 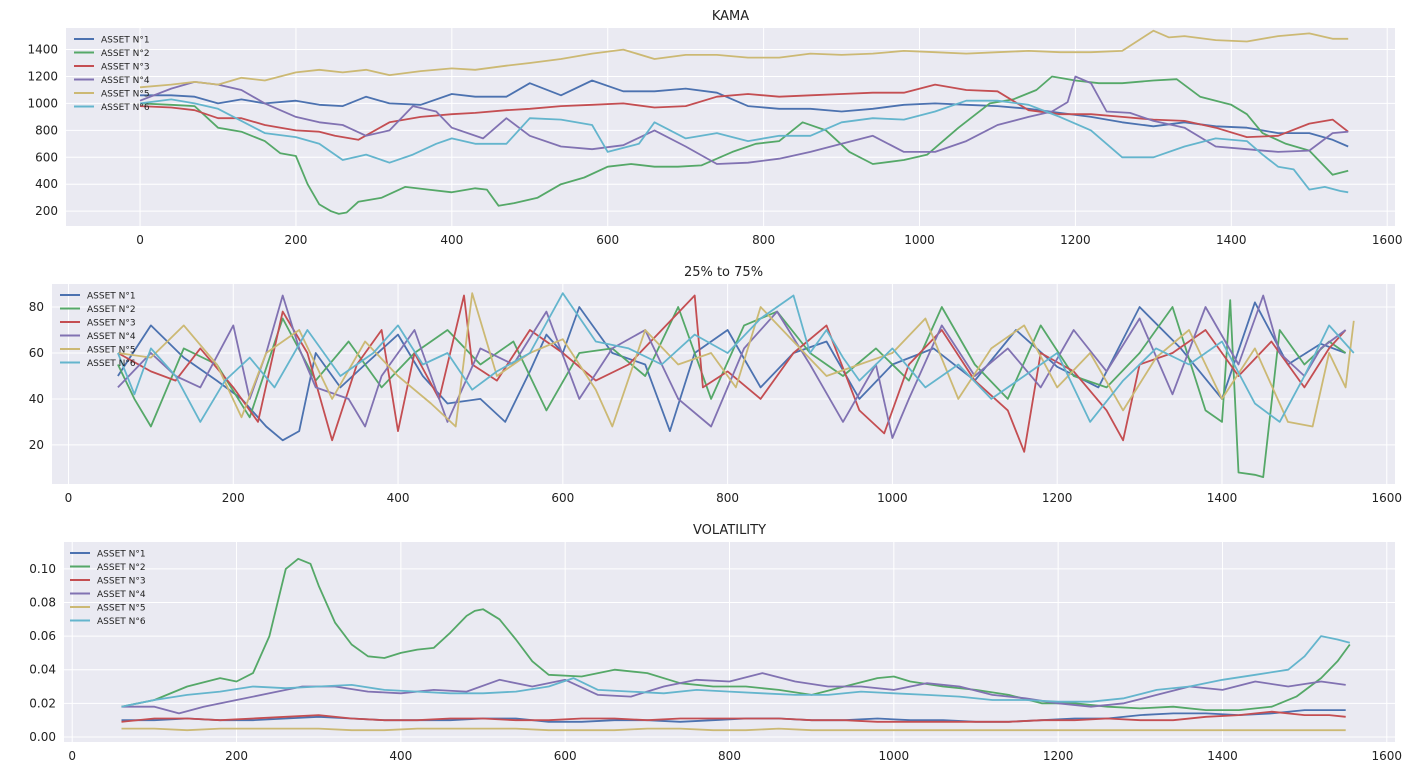 What do you see at coordinates (46, 184) in the screenshot?
I see `y-tick-label: 400` at bounding box center [46, 184].